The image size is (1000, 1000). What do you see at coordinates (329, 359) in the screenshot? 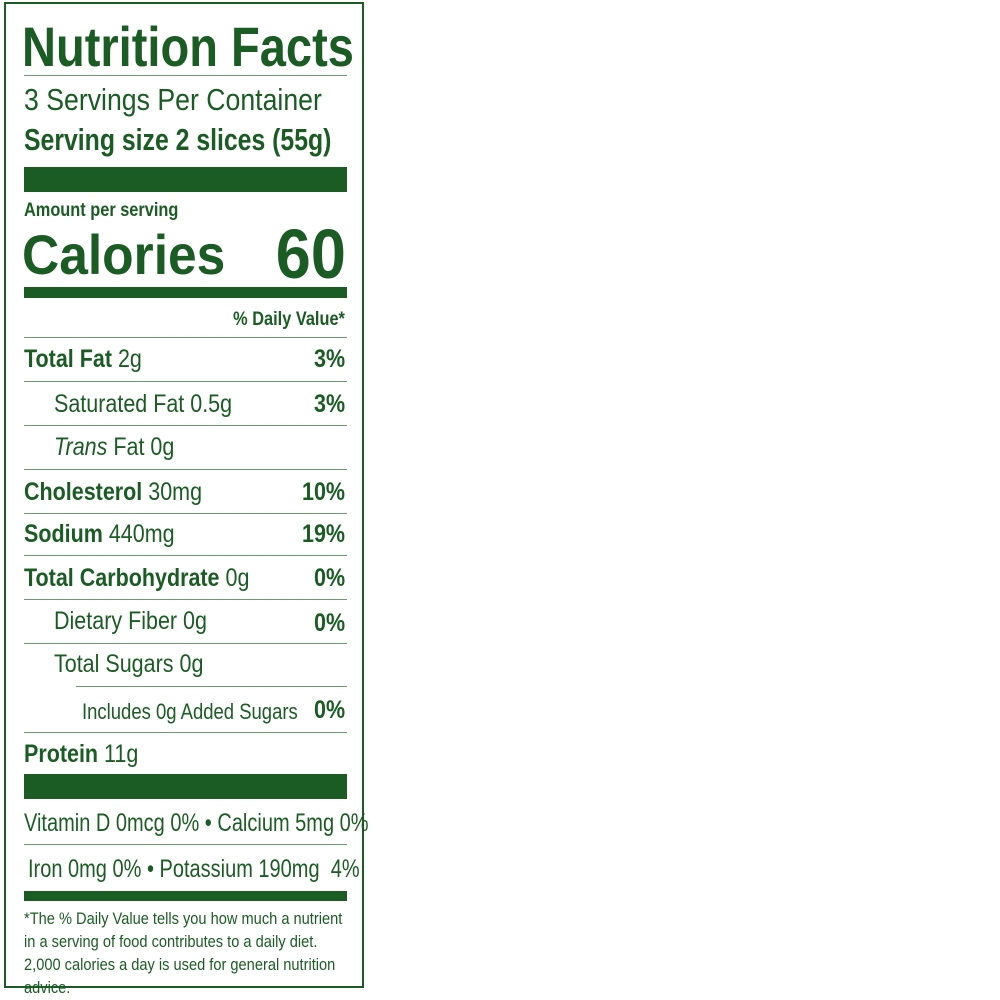
I see `dv-total-fat: 3%` at bounding box center [329, 359].